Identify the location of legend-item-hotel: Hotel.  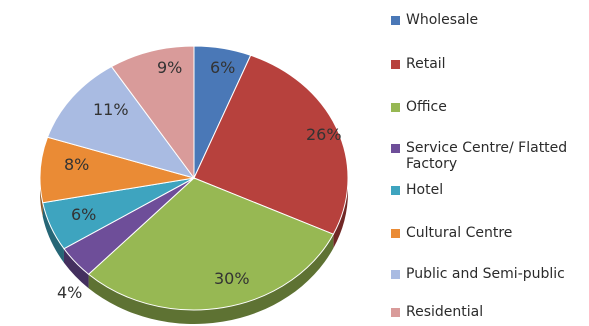
(490, 190).